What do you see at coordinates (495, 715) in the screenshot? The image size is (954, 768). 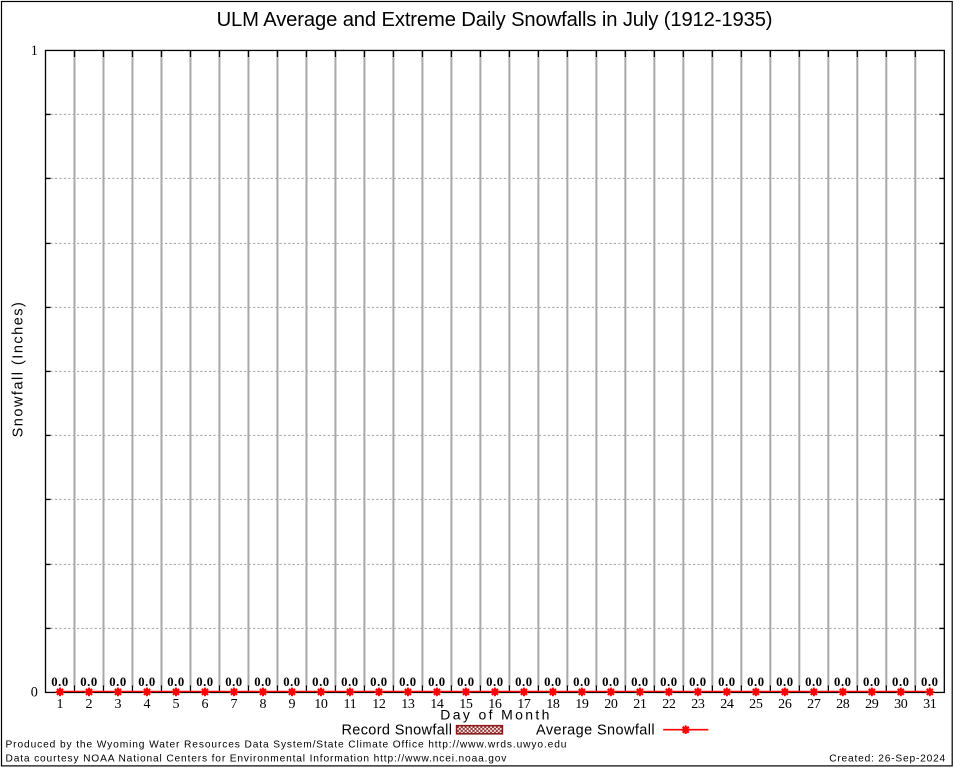 I see `svg-text: Day of Month` at bounding box center [495, 715].